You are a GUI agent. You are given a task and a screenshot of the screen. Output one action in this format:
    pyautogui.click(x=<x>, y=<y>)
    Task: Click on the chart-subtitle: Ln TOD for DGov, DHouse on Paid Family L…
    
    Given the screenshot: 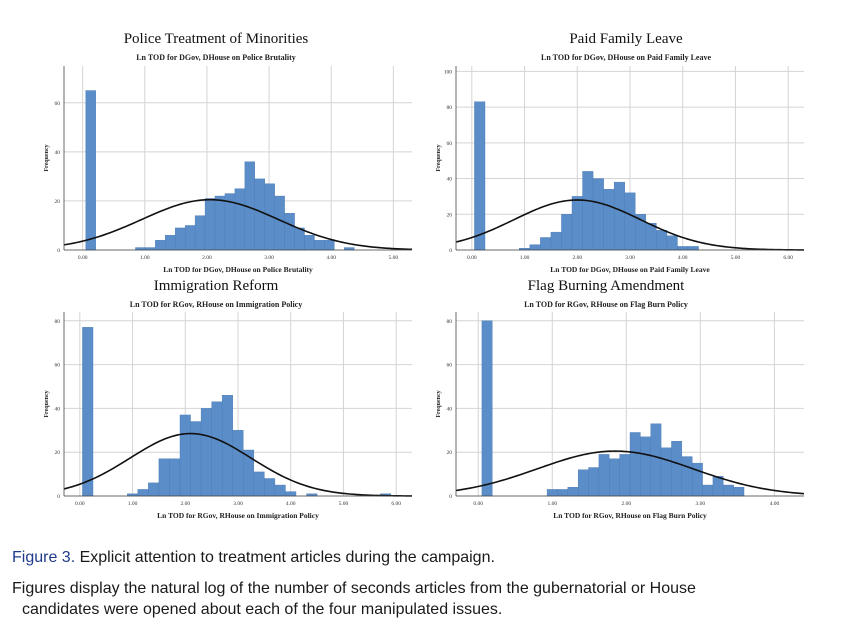 What is the action you would take?
    pyautogui.click(x=625, y=57)
    